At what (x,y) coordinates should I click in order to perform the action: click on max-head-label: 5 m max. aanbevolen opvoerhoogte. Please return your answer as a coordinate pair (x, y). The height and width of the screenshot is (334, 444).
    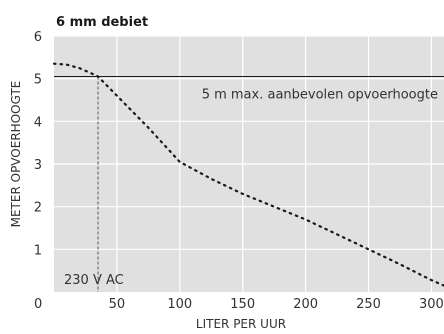
    Looking at the image, I should click on (320, 95).